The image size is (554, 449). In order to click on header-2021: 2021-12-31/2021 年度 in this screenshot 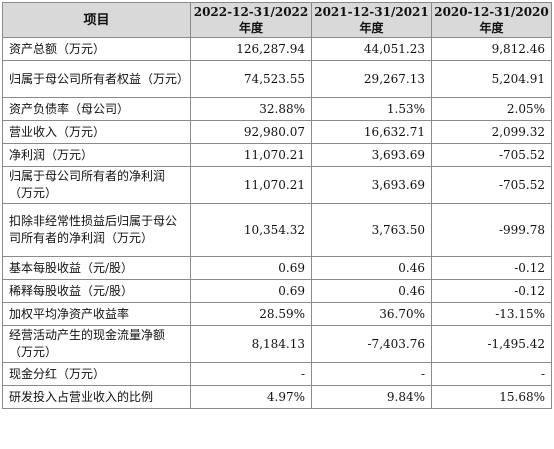, I will do `click(371, 20)`.